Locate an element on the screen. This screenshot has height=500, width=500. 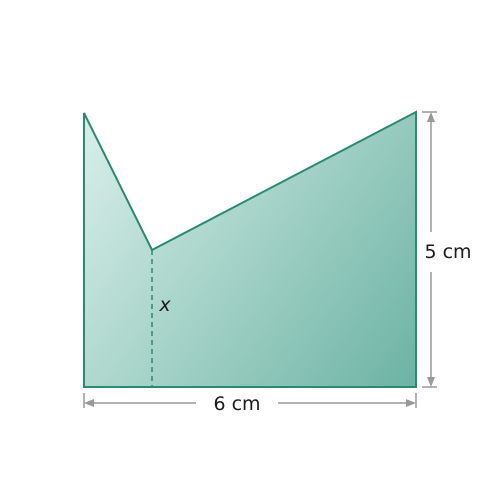
width-dimension is located at coordinates (250, 400).